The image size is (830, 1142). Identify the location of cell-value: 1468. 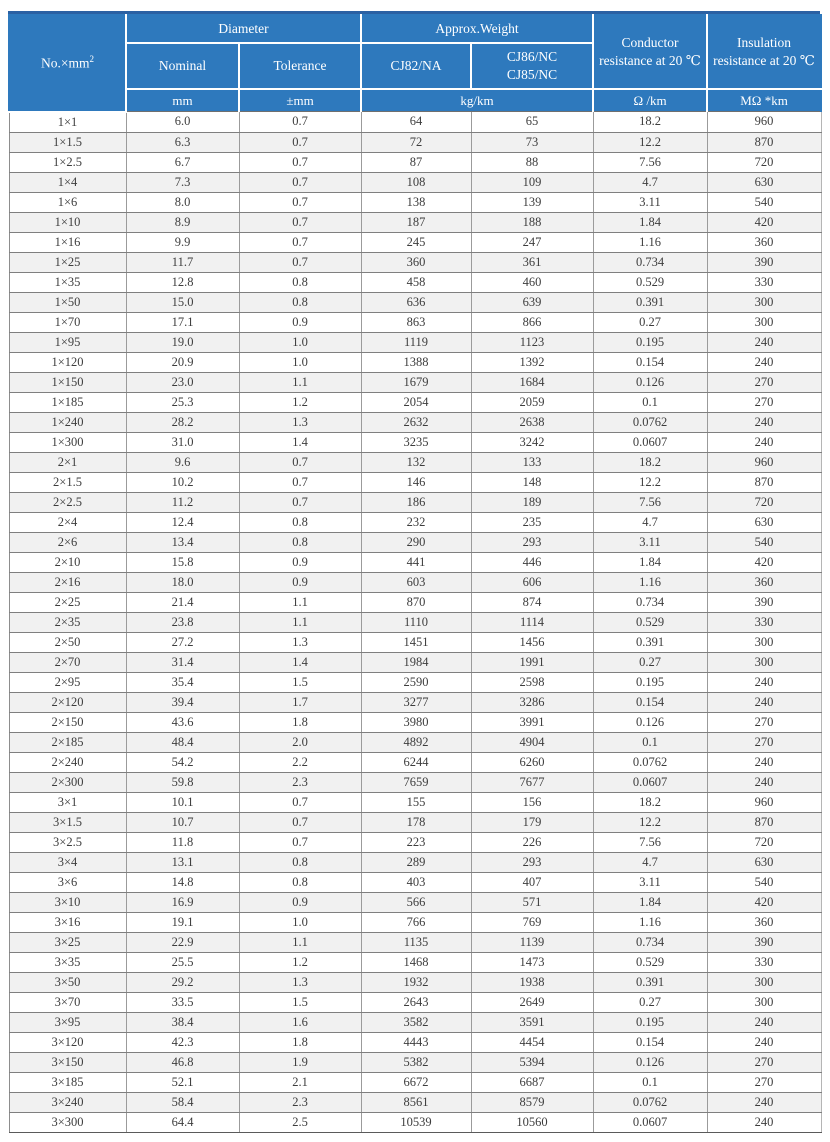
(416, 962).